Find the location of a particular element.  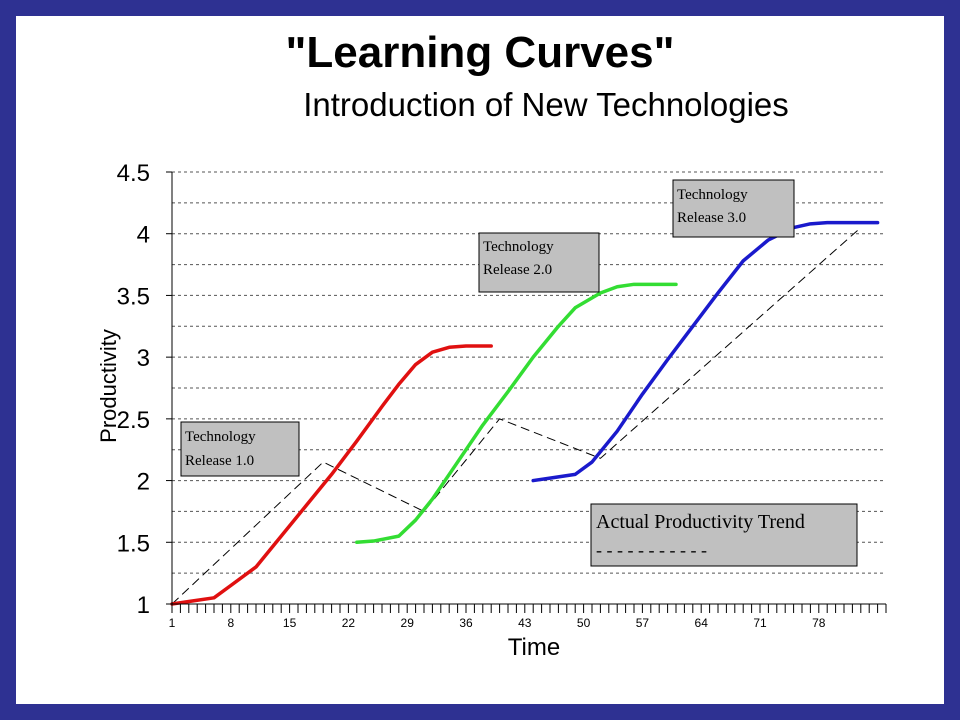

series-line-release2 is located at coordinates (516, 413).